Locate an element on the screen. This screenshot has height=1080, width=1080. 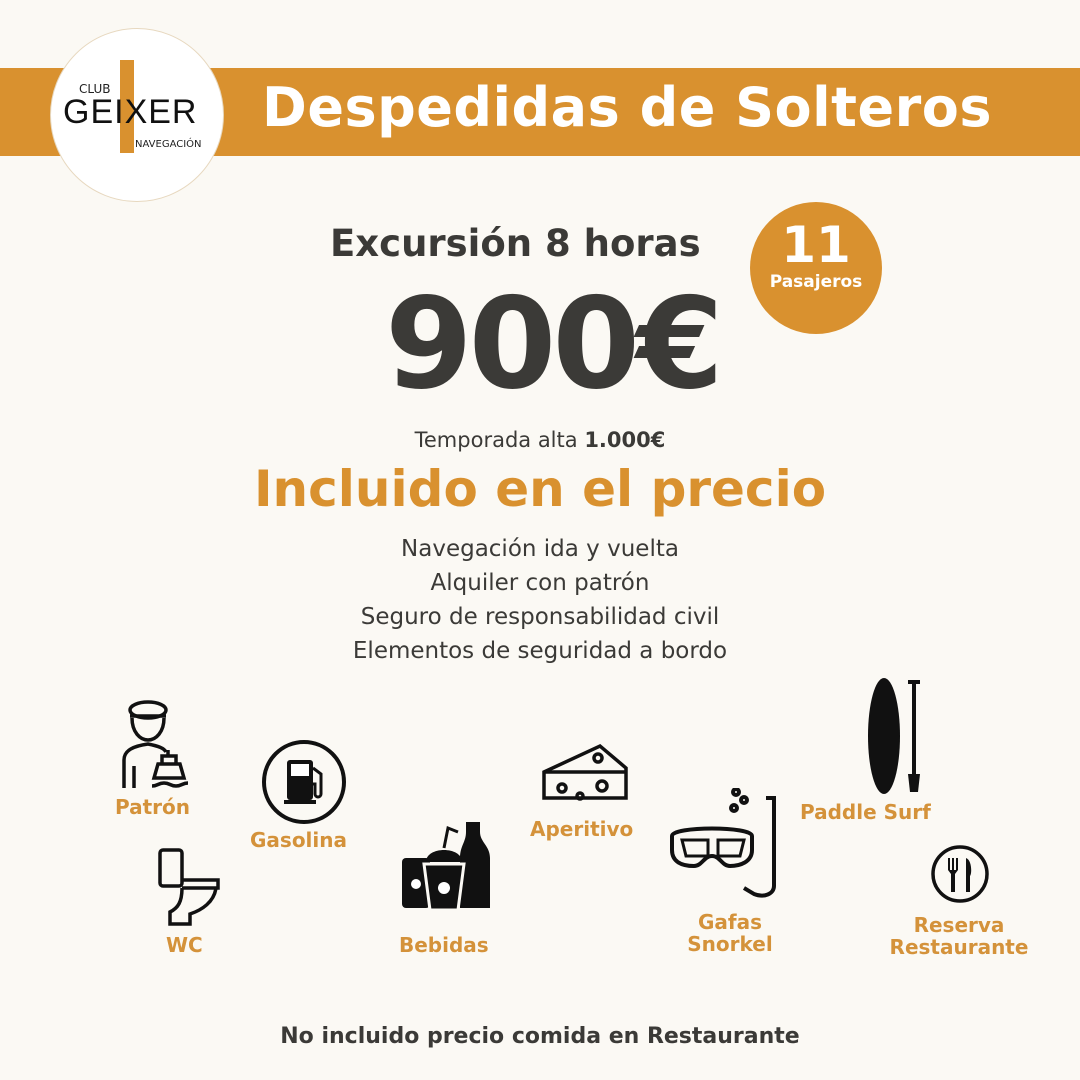
list-item: Seguro de responsabilidad civil is located at coordinates (540, 617).